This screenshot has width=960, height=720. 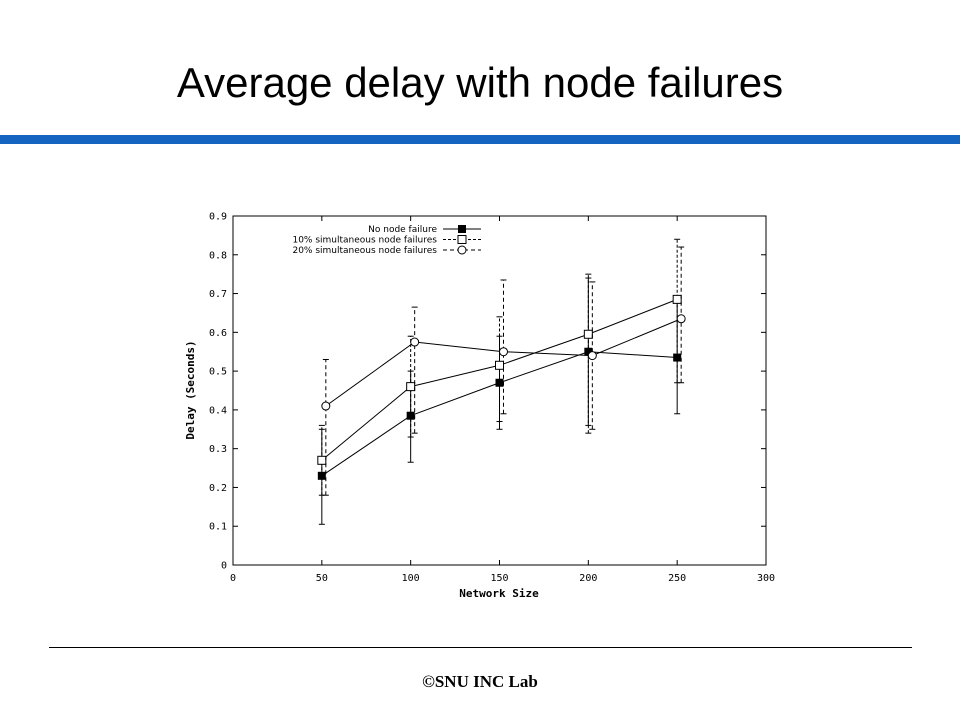 I want to click on x-tick-label: 250, so click(x=677, y=578).